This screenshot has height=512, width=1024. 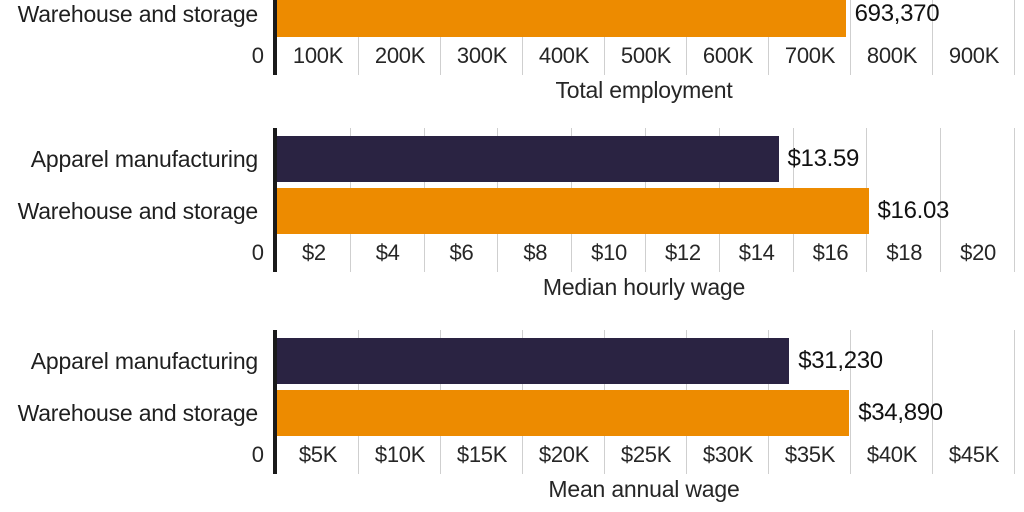 I want to click on tick-label: $12, so click(x=682, y=252).